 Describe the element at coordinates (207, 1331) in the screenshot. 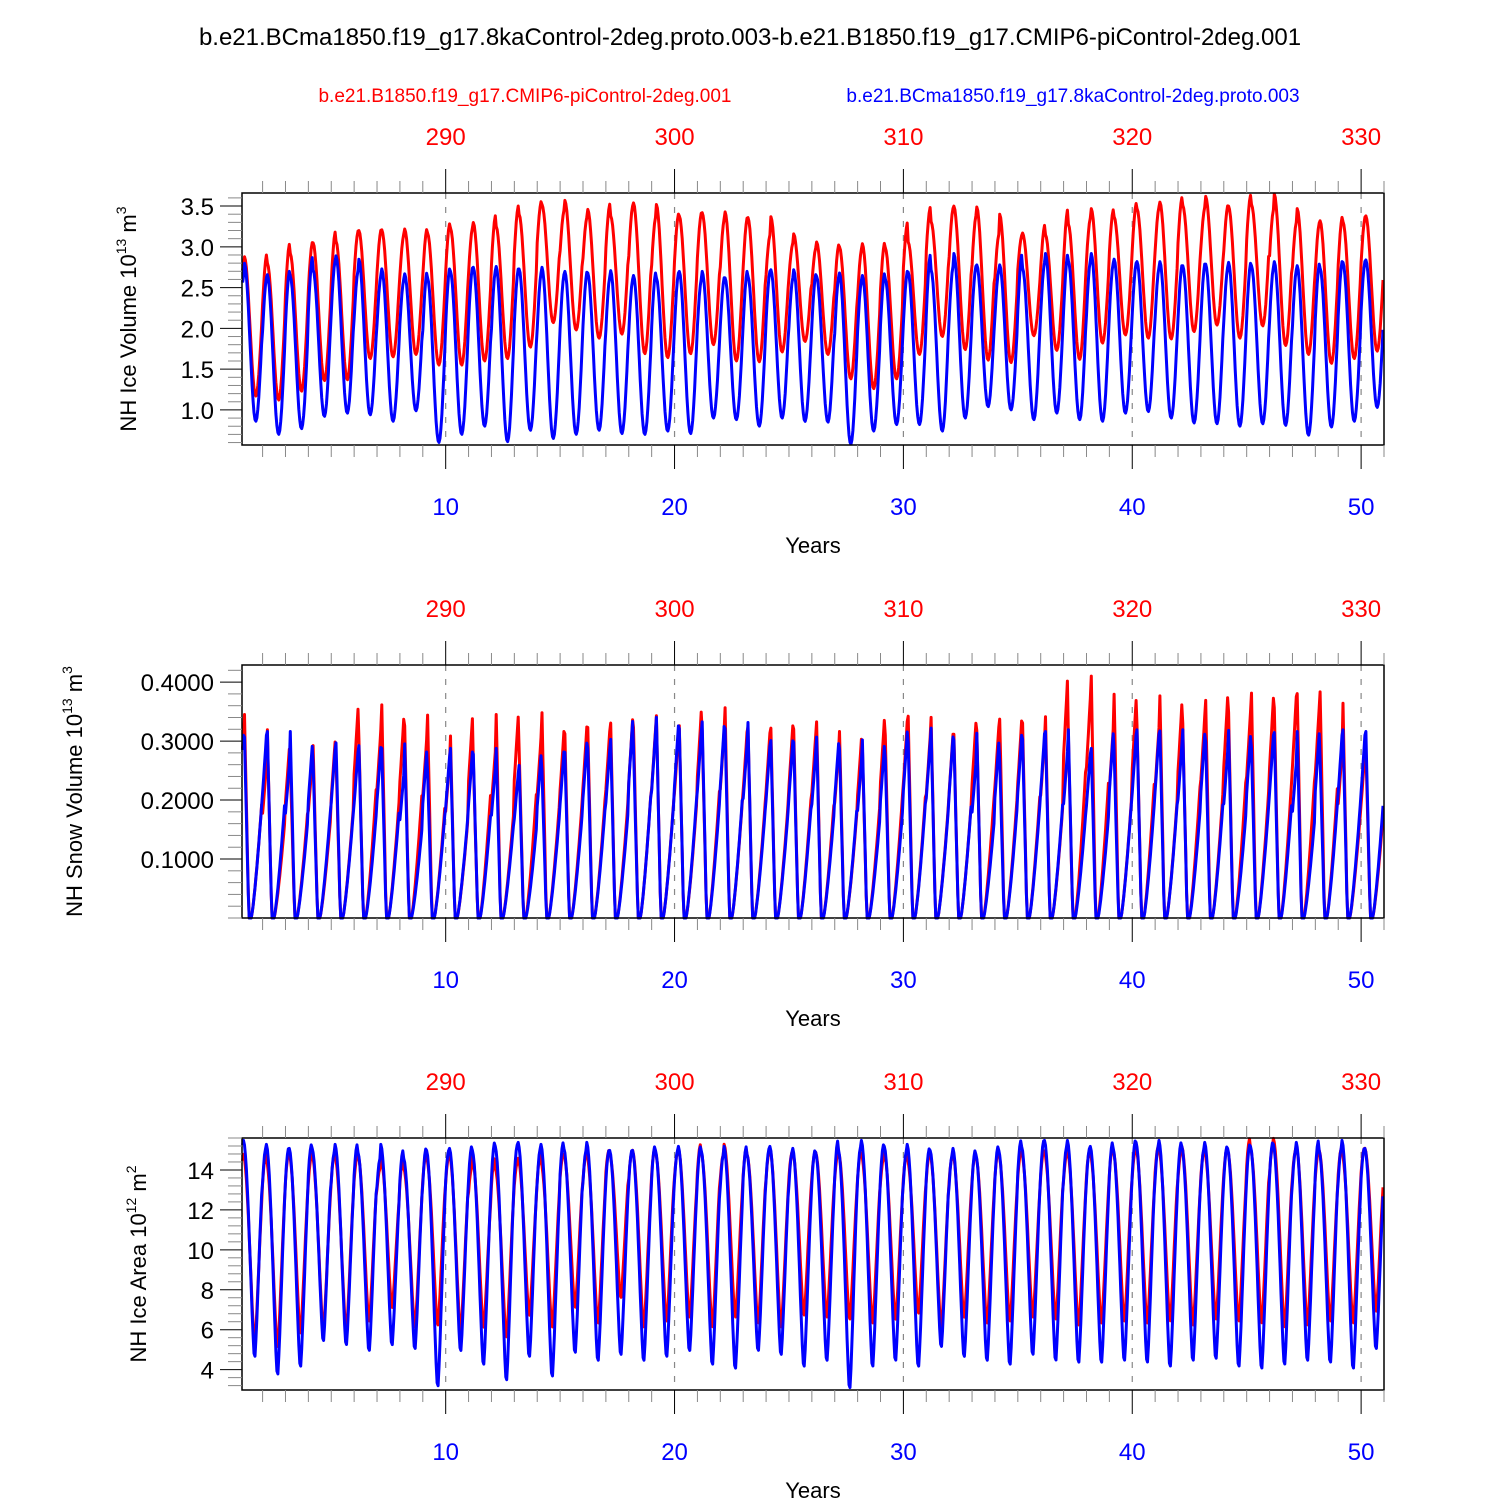

I see `y-tick-label: 6` at that location.